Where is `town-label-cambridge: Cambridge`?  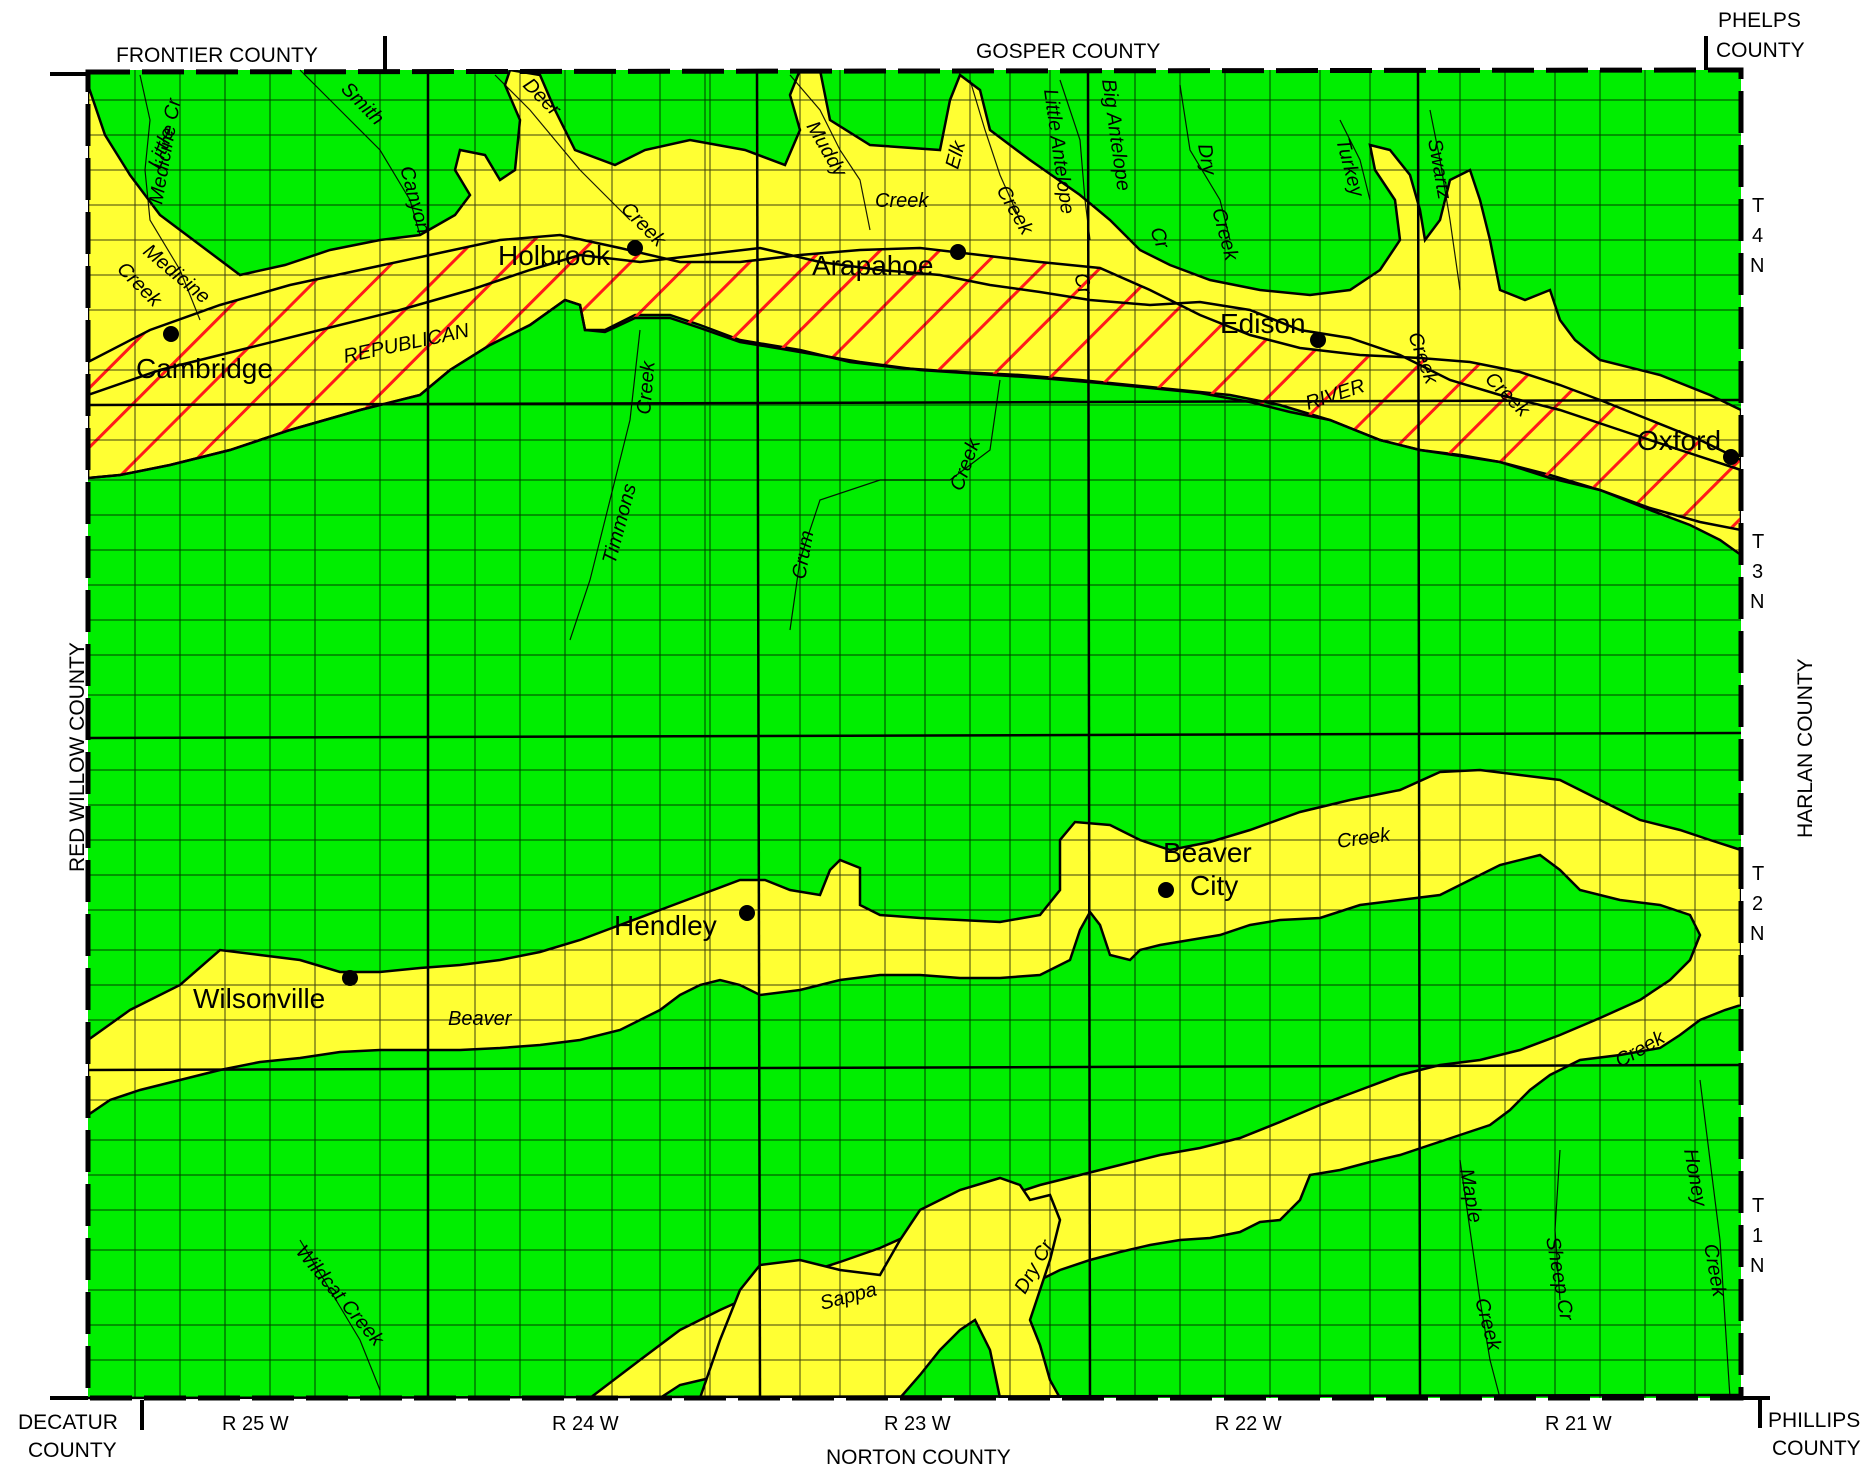
town-label-cambridge: Cambridge is located at coordinates (204, 368).